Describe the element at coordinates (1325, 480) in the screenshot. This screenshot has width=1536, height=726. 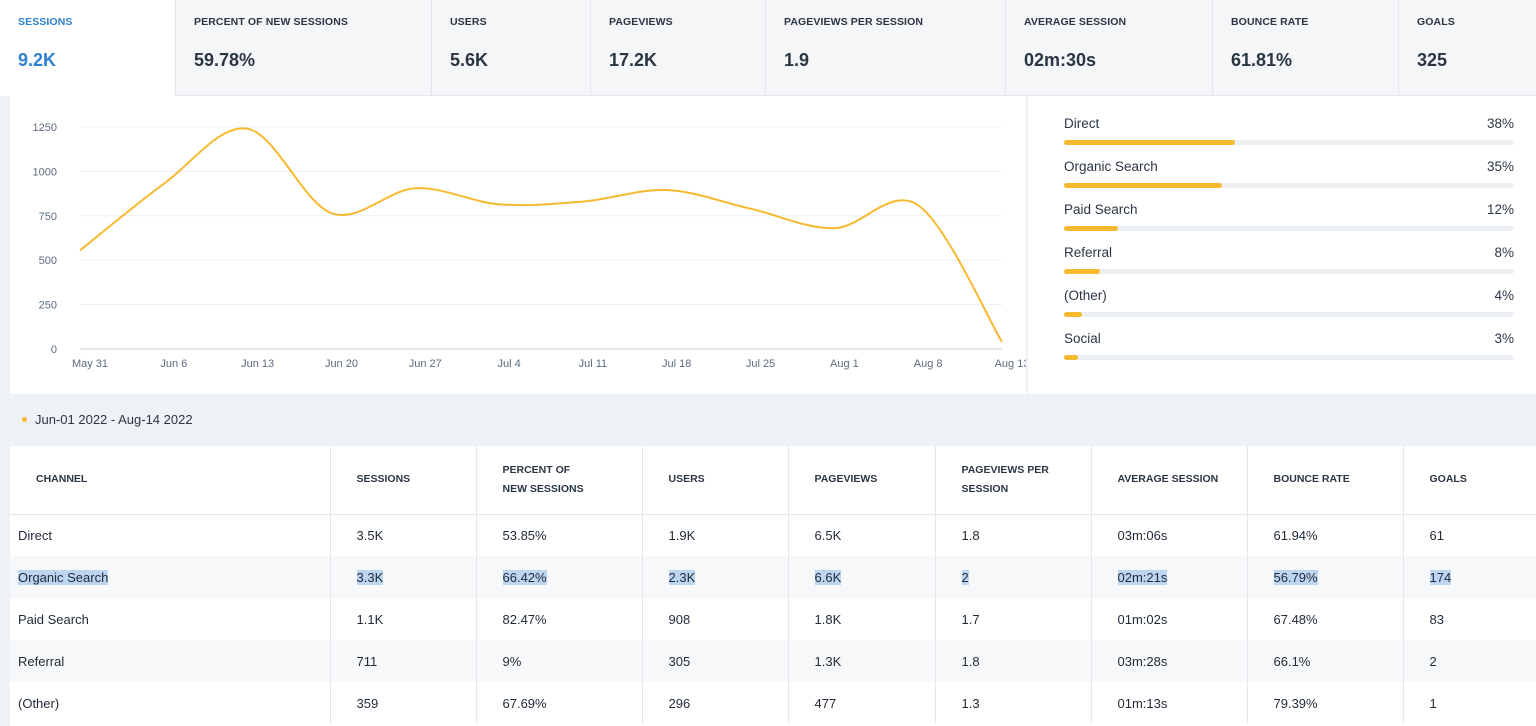
I see `column-header: BOUNCE RATE` at that location.